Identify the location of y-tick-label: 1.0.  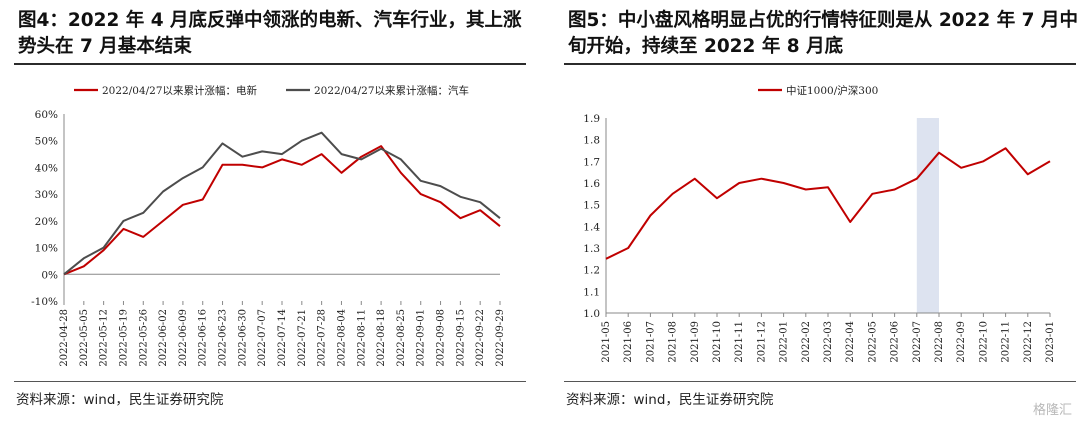
(591, 314).